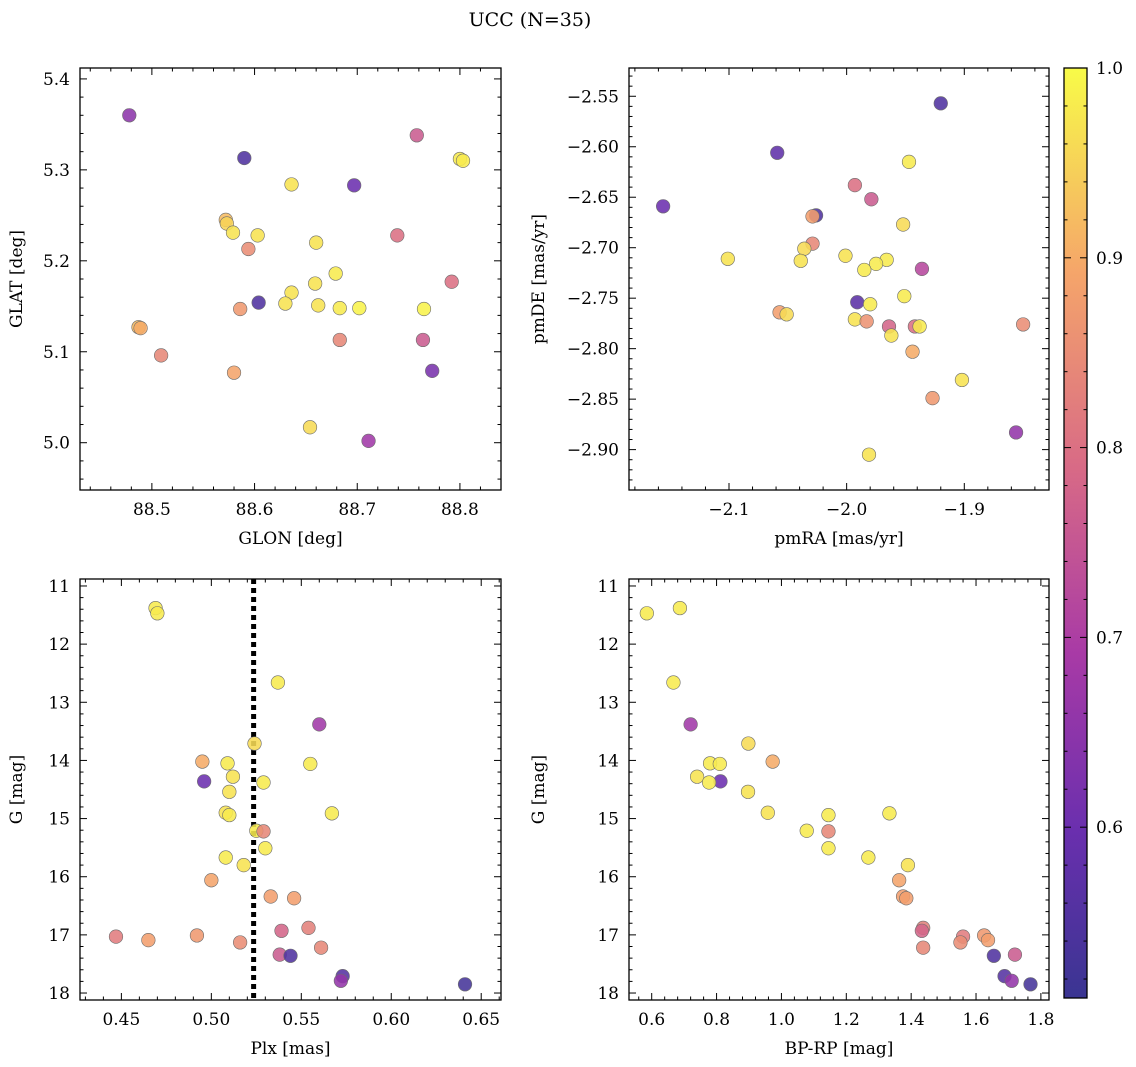  Describe the element at coordinates (59, 994) in the screenshot. I see `y-tick-label: 18` at that location.